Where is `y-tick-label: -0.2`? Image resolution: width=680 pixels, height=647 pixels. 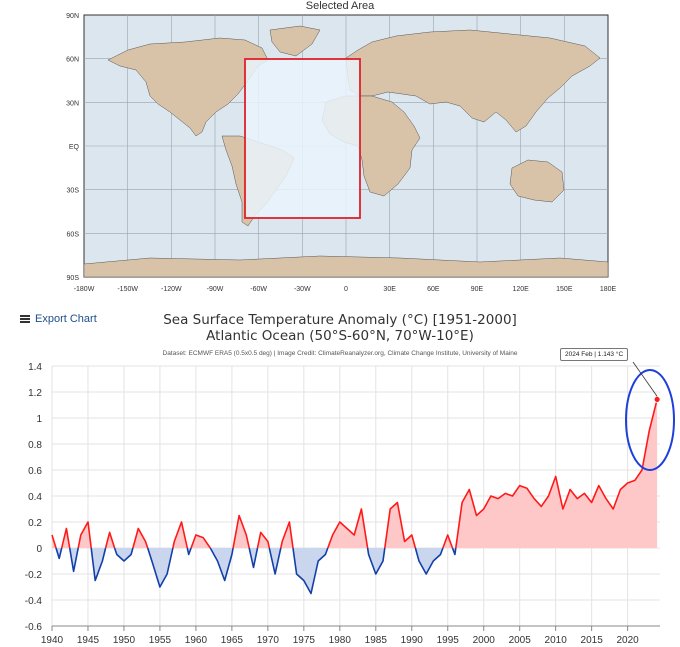
y-tick-label: -0.2 is located at coordinates (34, 575).